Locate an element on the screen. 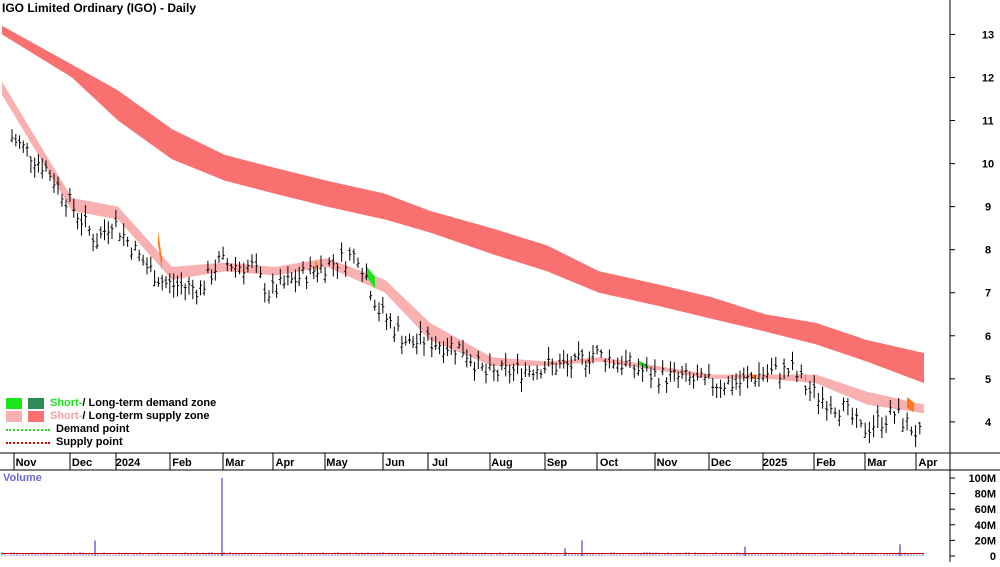 This screenshot has width=1000, height=567. legend-demand-short-label: Short- is located at coordinates (66, 403).